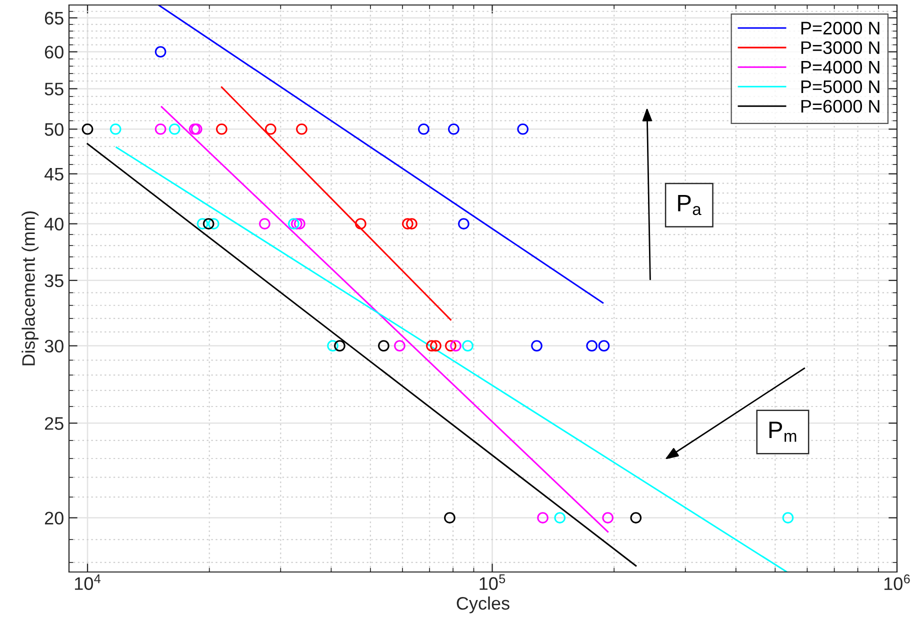 The height and width of the screenshot is (638, 919). I want to click on x-axis-title: Cycles, so click(483, 605).